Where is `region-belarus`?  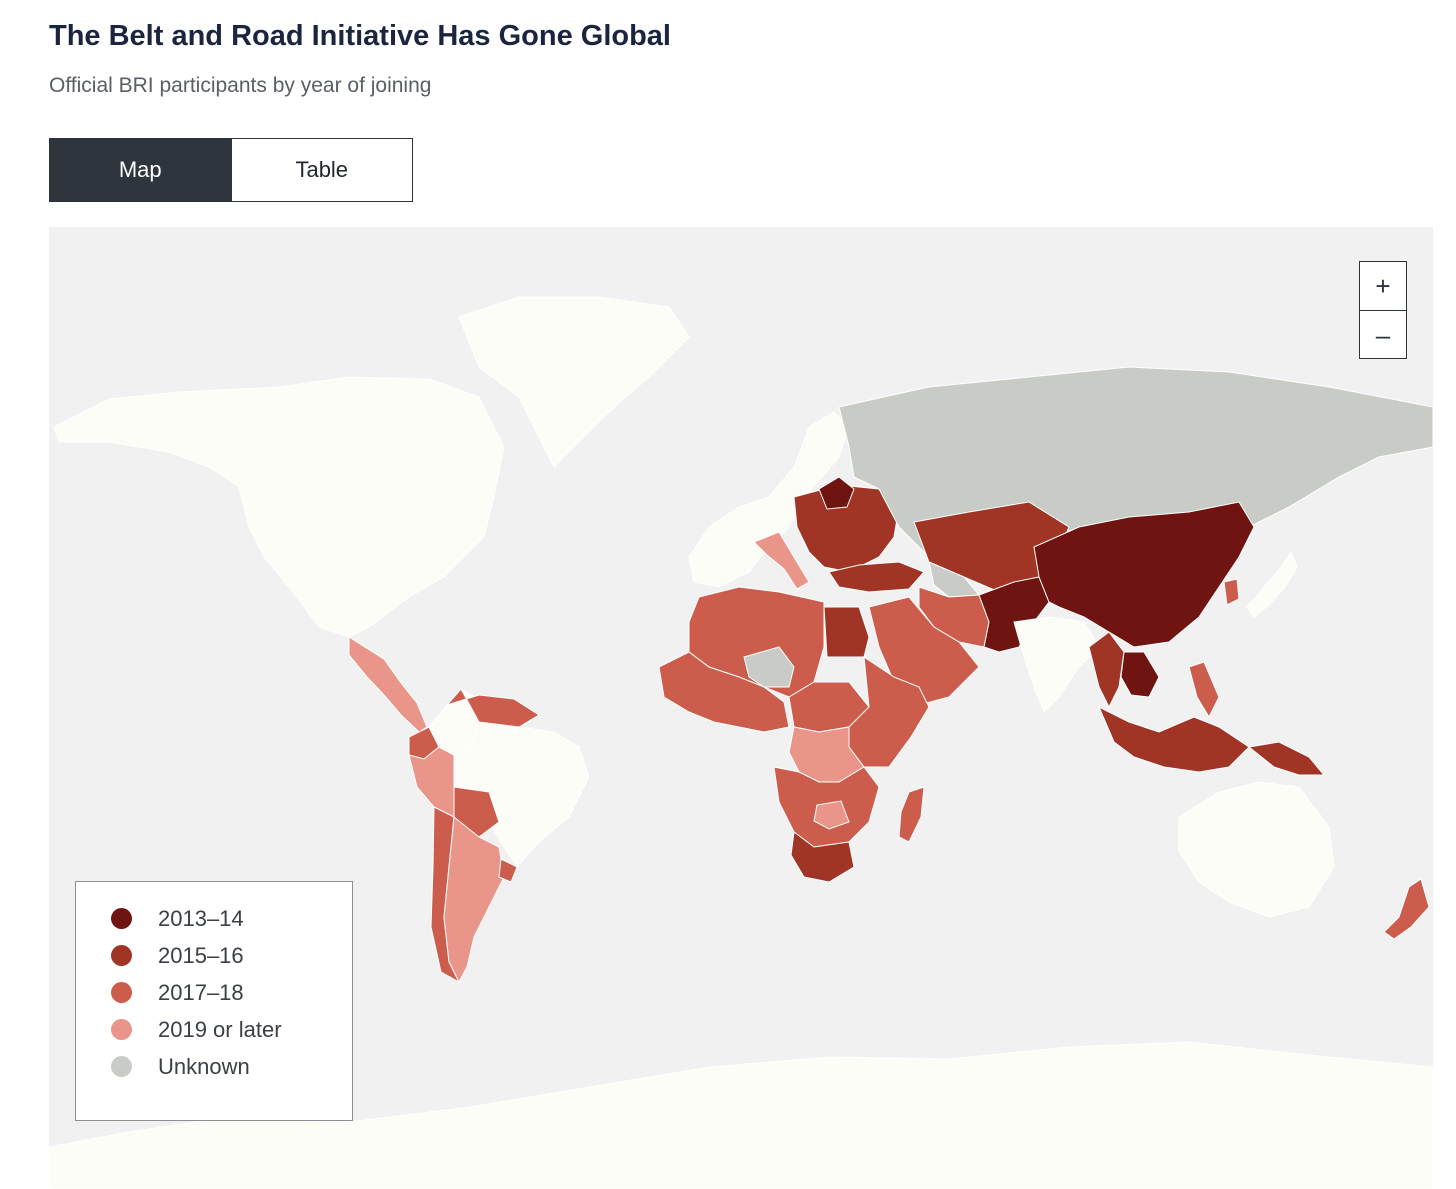 region-belarus is located at coordinates (836, 493).